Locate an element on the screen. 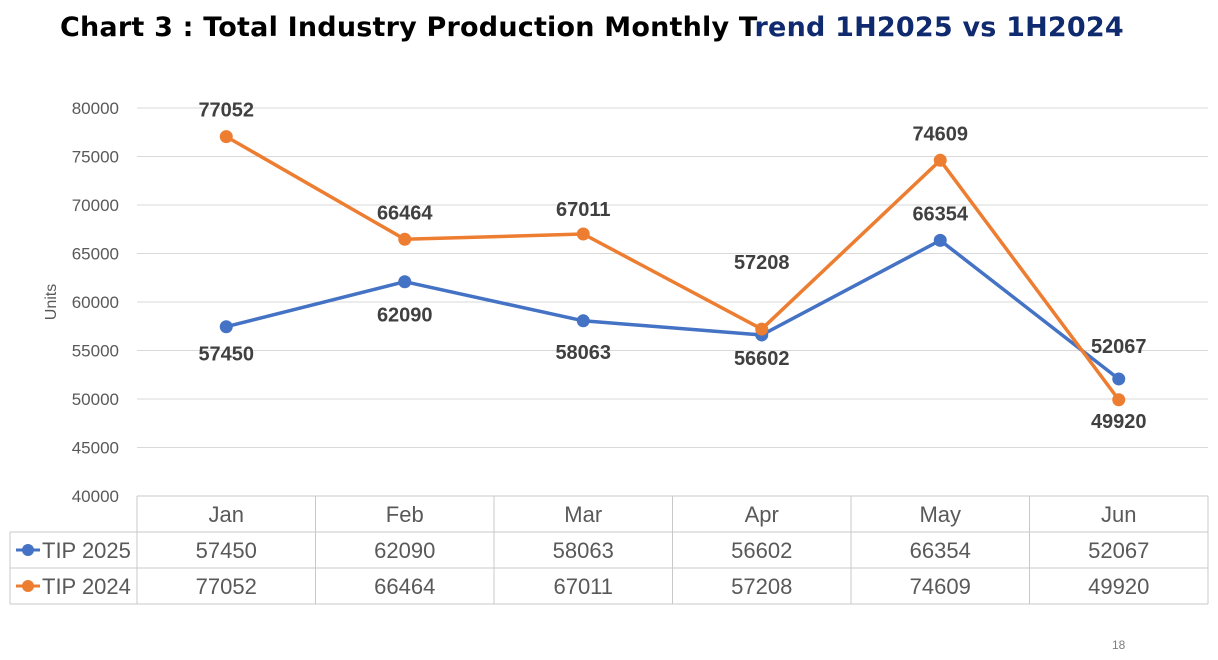 The image size is (1218, 660). y-tick-label: 50000 is located at coordinates (95, 399).